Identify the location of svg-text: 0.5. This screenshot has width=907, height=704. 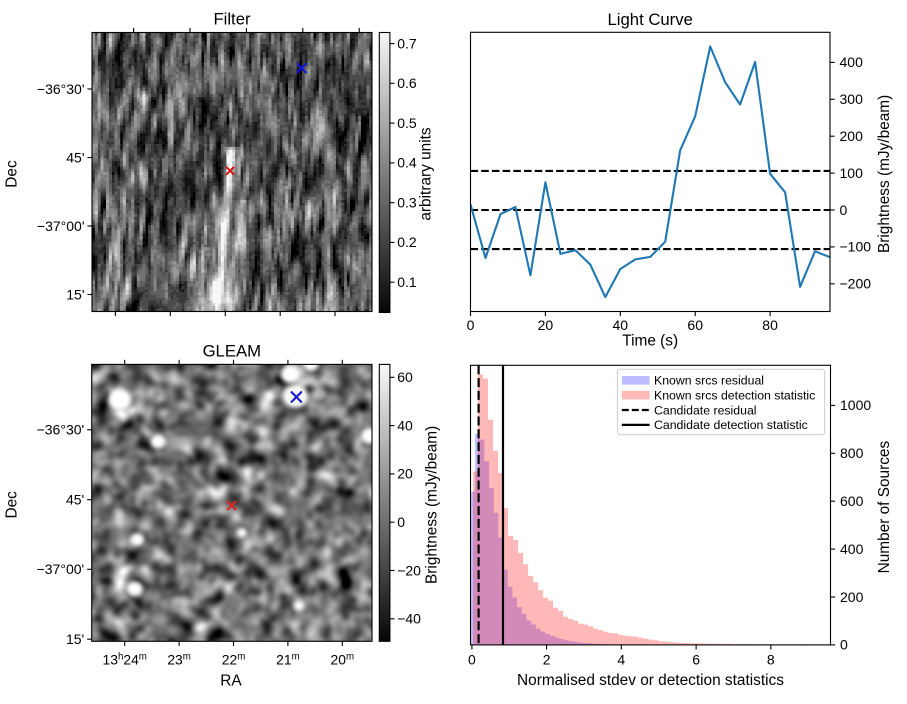
(407, 123).